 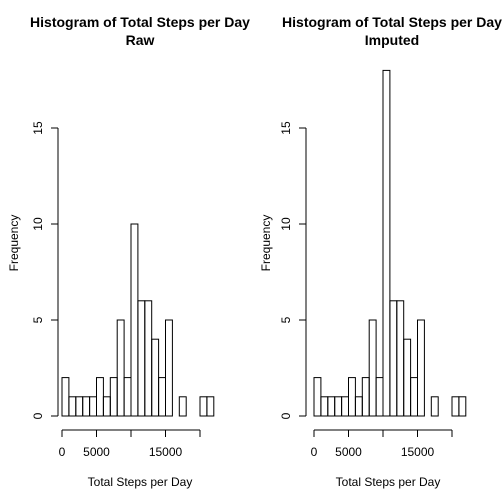 What do you see at coordinates (140, 40) in the screenshot?
I see `chart-subtitle: Raw` at bounding box center [140, 40].